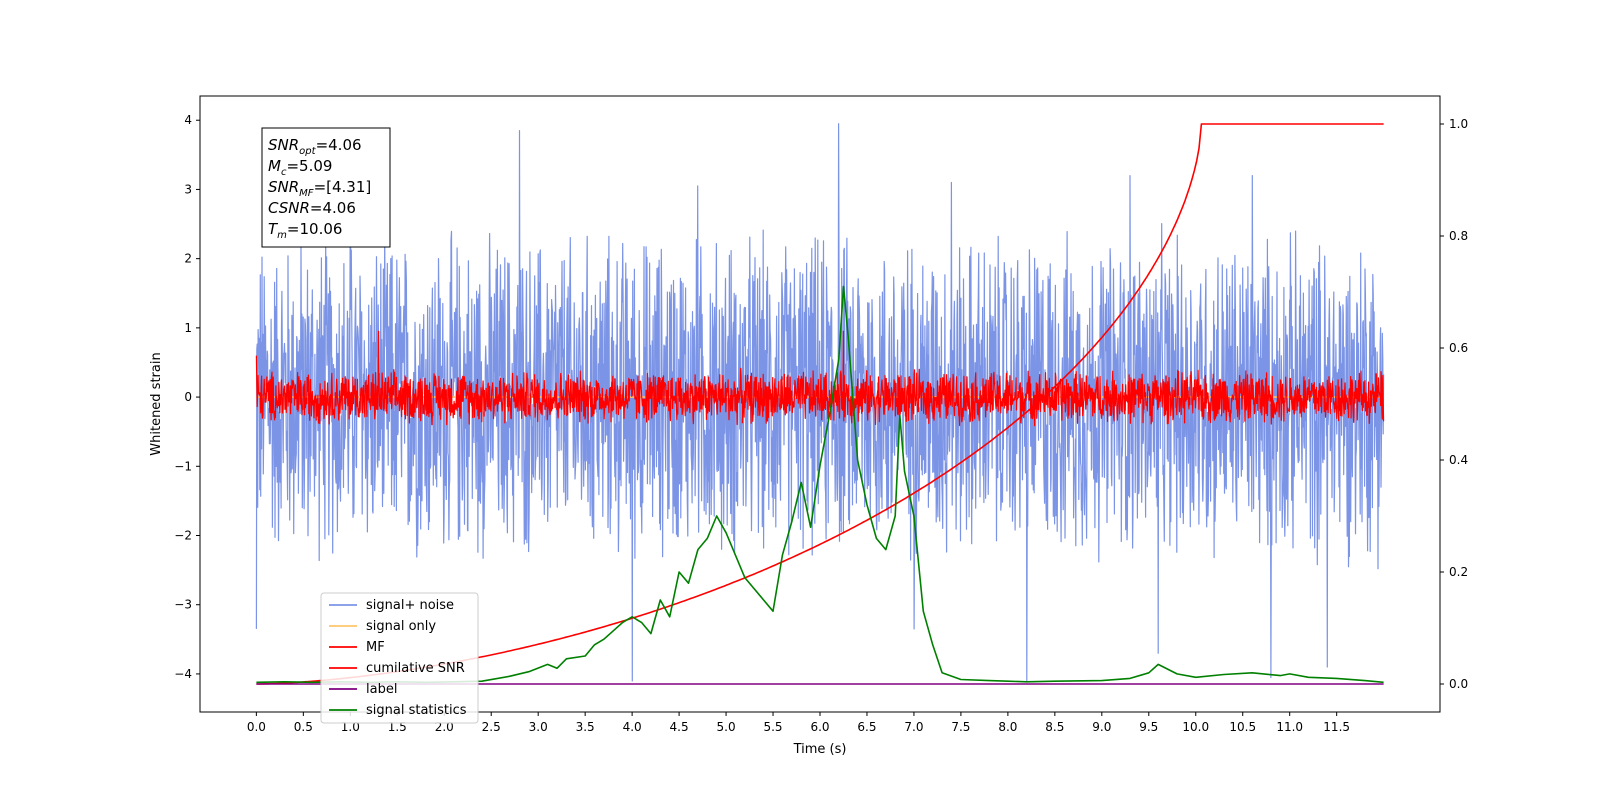 Image resolution: width=1600 pixels, height=804 pixels. What do you see at coordinates (416, 710) in the screenshot?
I see `legend-label-signal-statistics: signal statistics` at bounding box center [416, 710].